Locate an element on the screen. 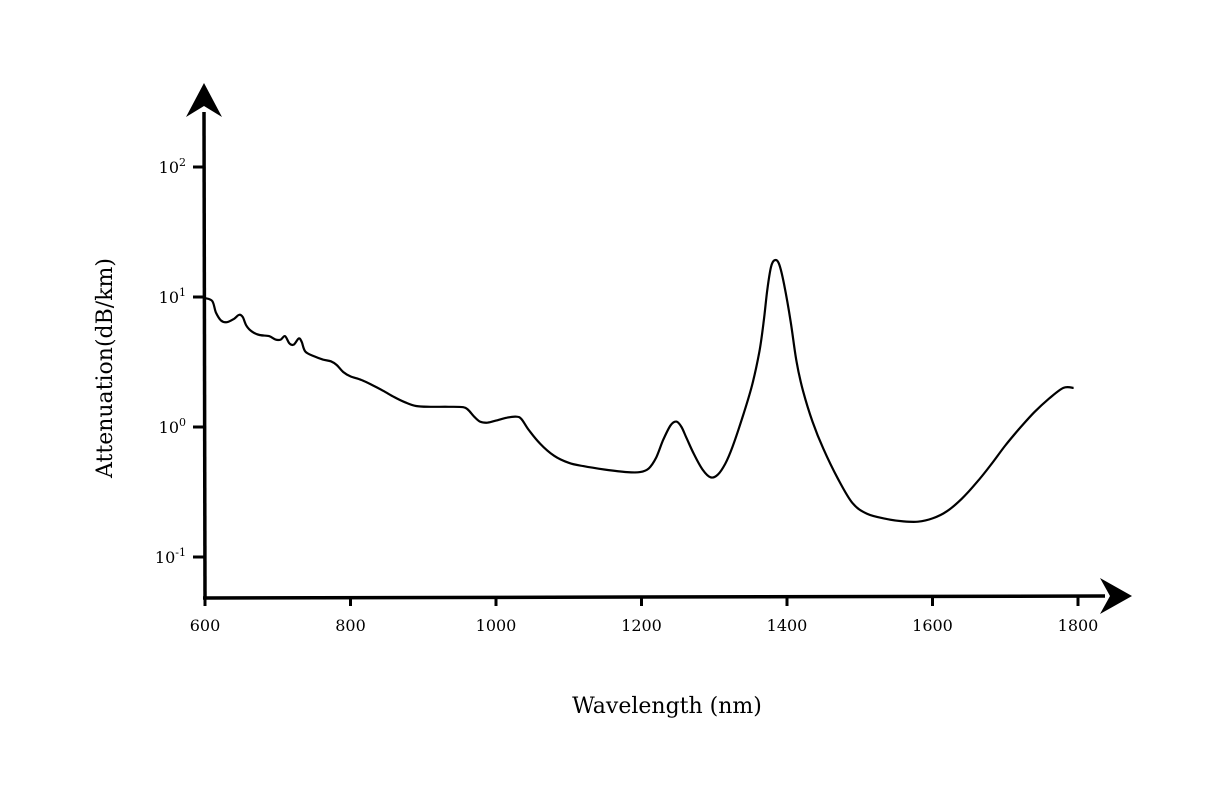  y-tick-exponent: 1 is located at coordinates (182, 292).